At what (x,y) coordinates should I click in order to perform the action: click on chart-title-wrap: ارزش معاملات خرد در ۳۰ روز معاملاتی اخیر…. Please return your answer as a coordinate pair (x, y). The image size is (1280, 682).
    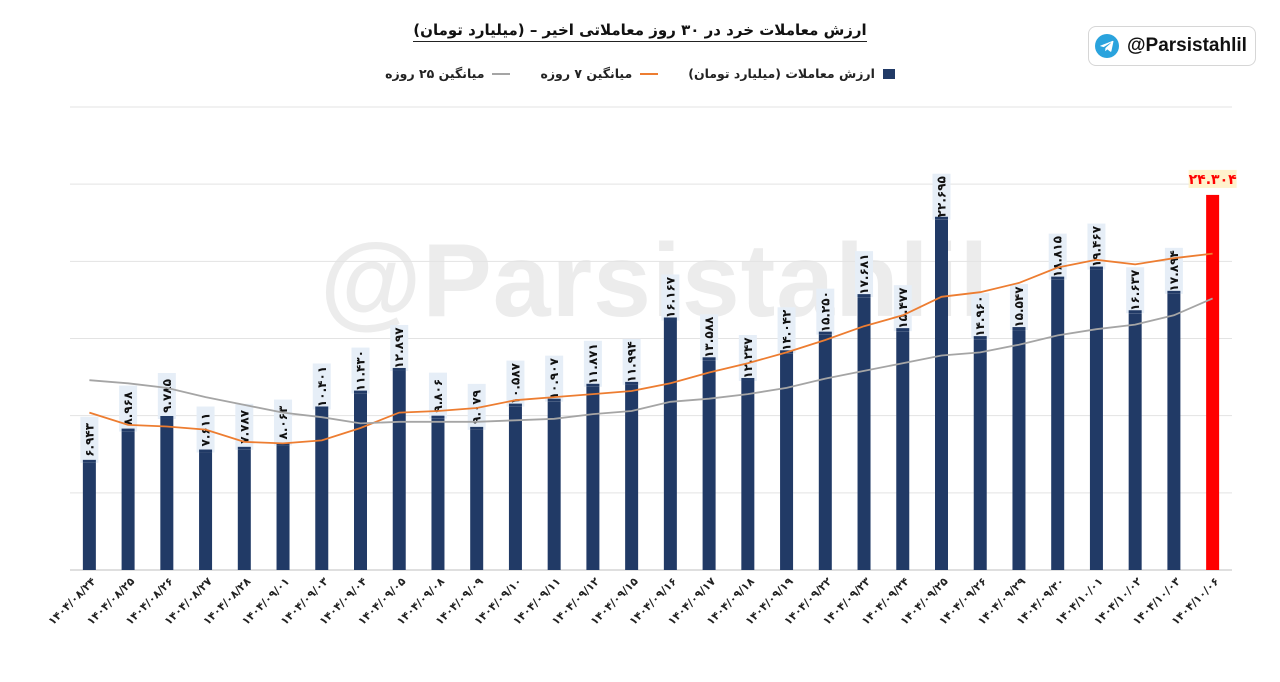
    Looking at the image, I should click on (640, 31).